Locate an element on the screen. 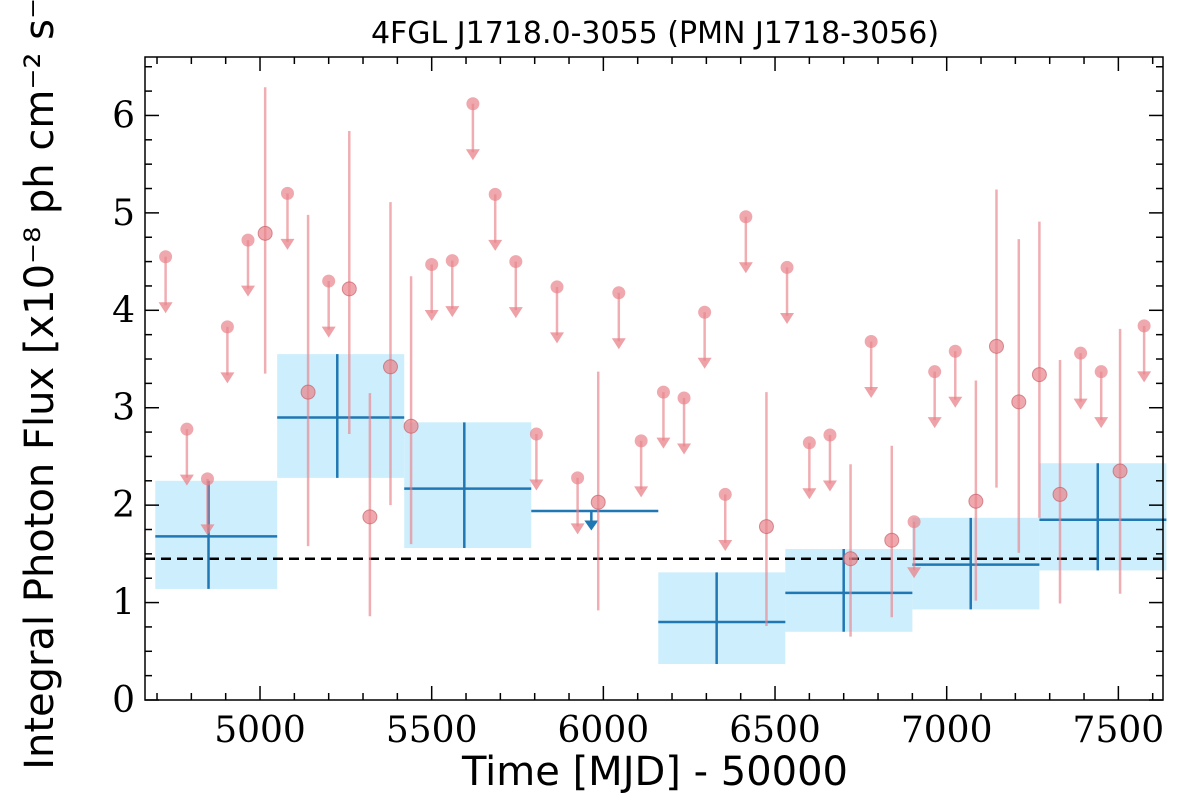  x-tick-label: 6000 is located at coordinates (604, 730).